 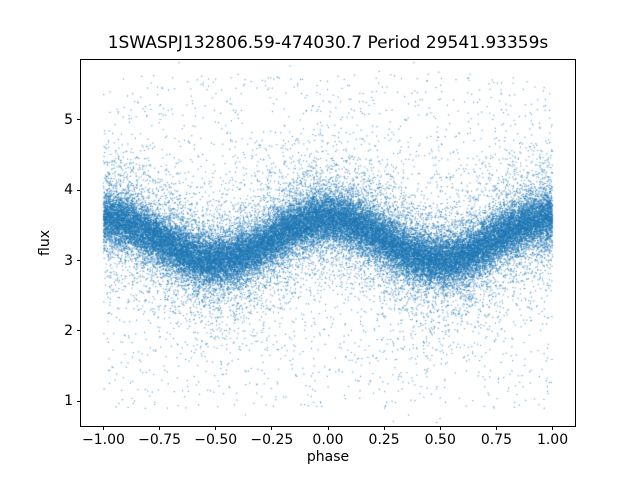 What do you see at coordinates (45, 243) in the screenshot?
I see `y-axis-label: flux` at bounding box center [45, 243].